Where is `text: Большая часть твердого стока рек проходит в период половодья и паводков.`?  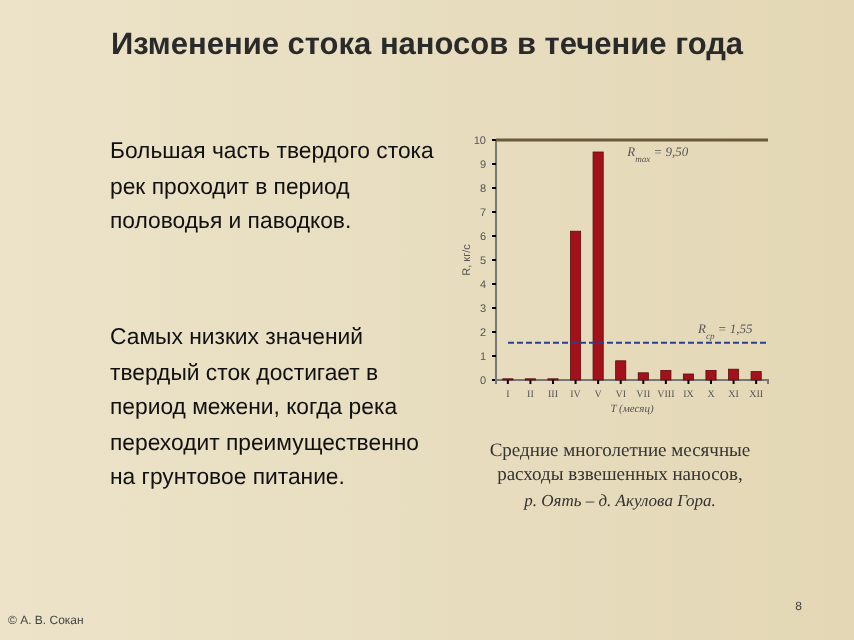 text: Большая часть твердого стока рек проходит в период половодья и паводков. is located at coordinates (273, 188).